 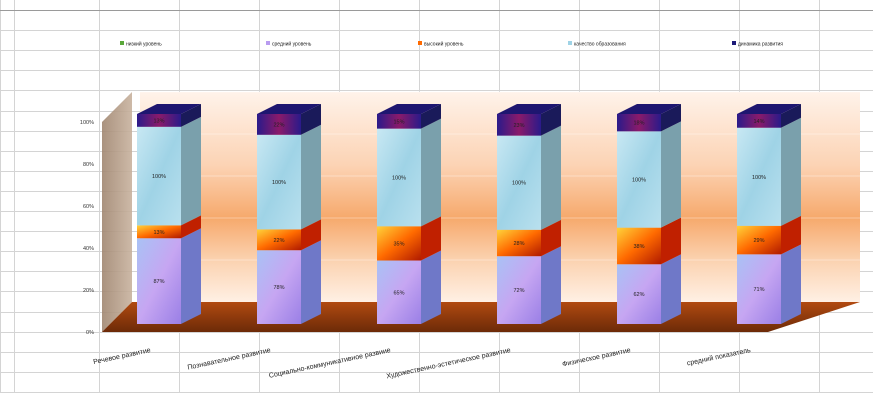 What do you see at coordinates (144, 44) in the screenshot?
I see `legend-label: низкий уровень` at bounding box center [144, 44].